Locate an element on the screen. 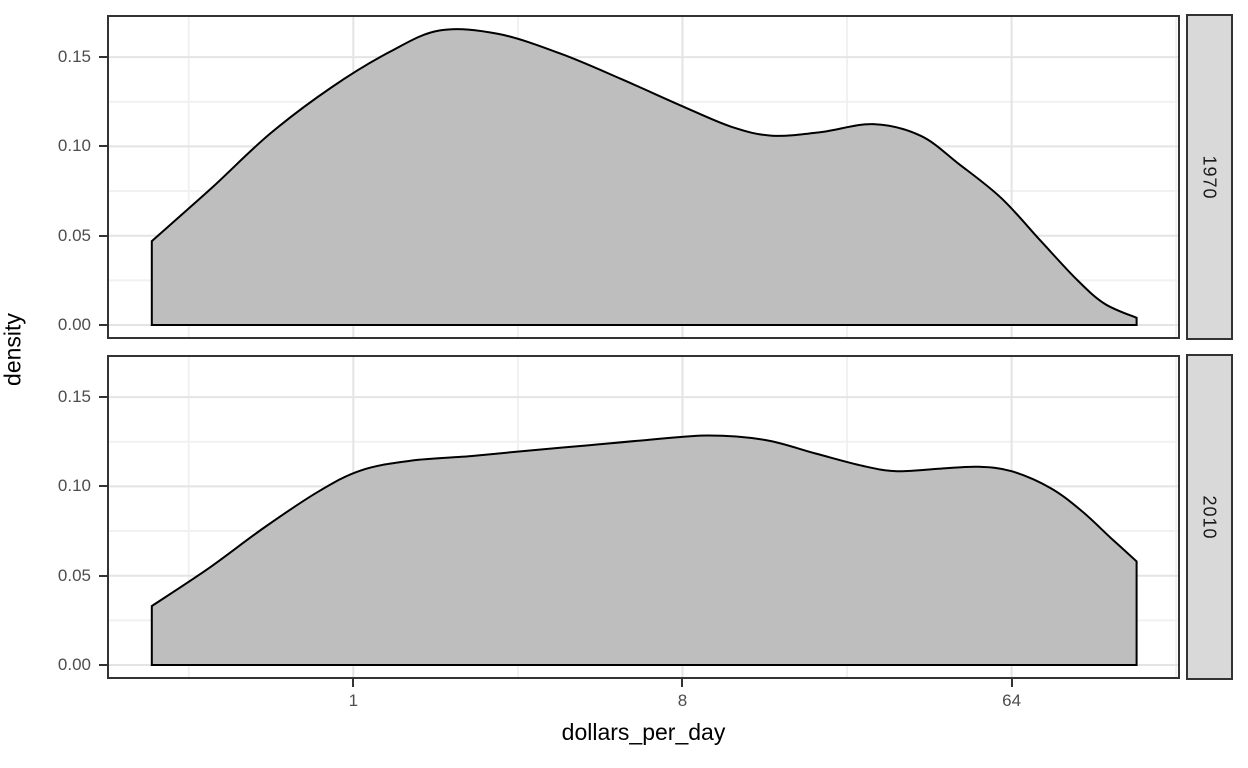 This screenshot has height=768, width=1248. x-axis-title: dollars_per_day is located at coordinates (643, 732).